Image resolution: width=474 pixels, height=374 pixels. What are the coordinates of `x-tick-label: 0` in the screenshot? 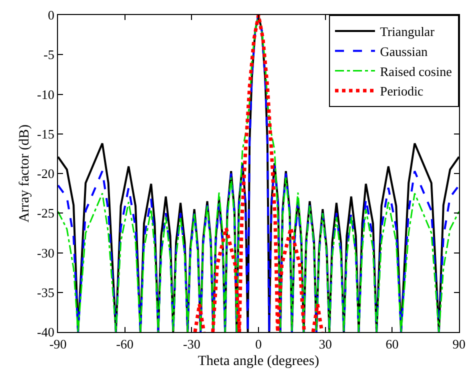 It's located at (258, 344).